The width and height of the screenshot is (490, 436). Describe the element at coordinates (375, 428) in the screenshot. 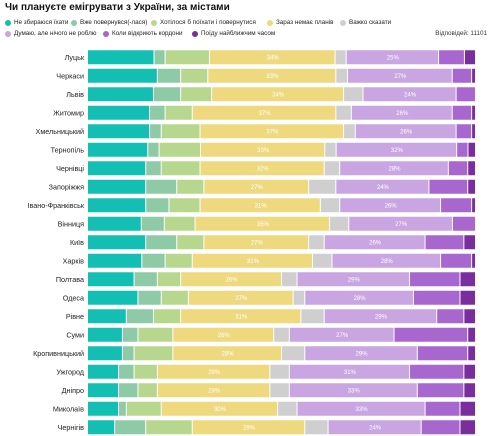

I see `data-label: 24%` at that location.